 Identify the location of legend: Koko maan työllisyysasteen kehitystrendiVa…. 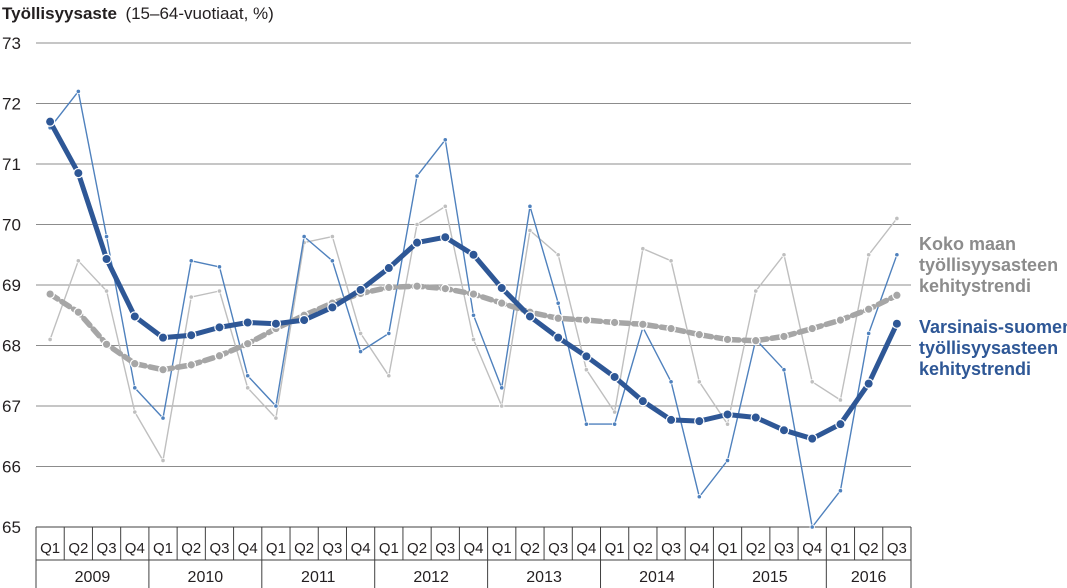
(993, 306).